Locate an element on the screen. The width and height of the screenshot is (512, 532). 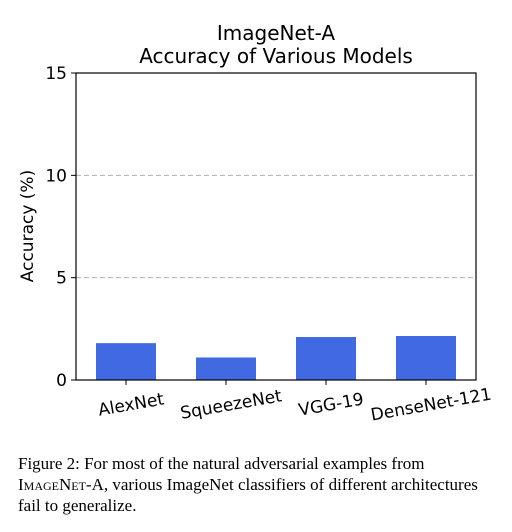
y-axis-label: Accuracy (%) is located at coordinates (28, 226).